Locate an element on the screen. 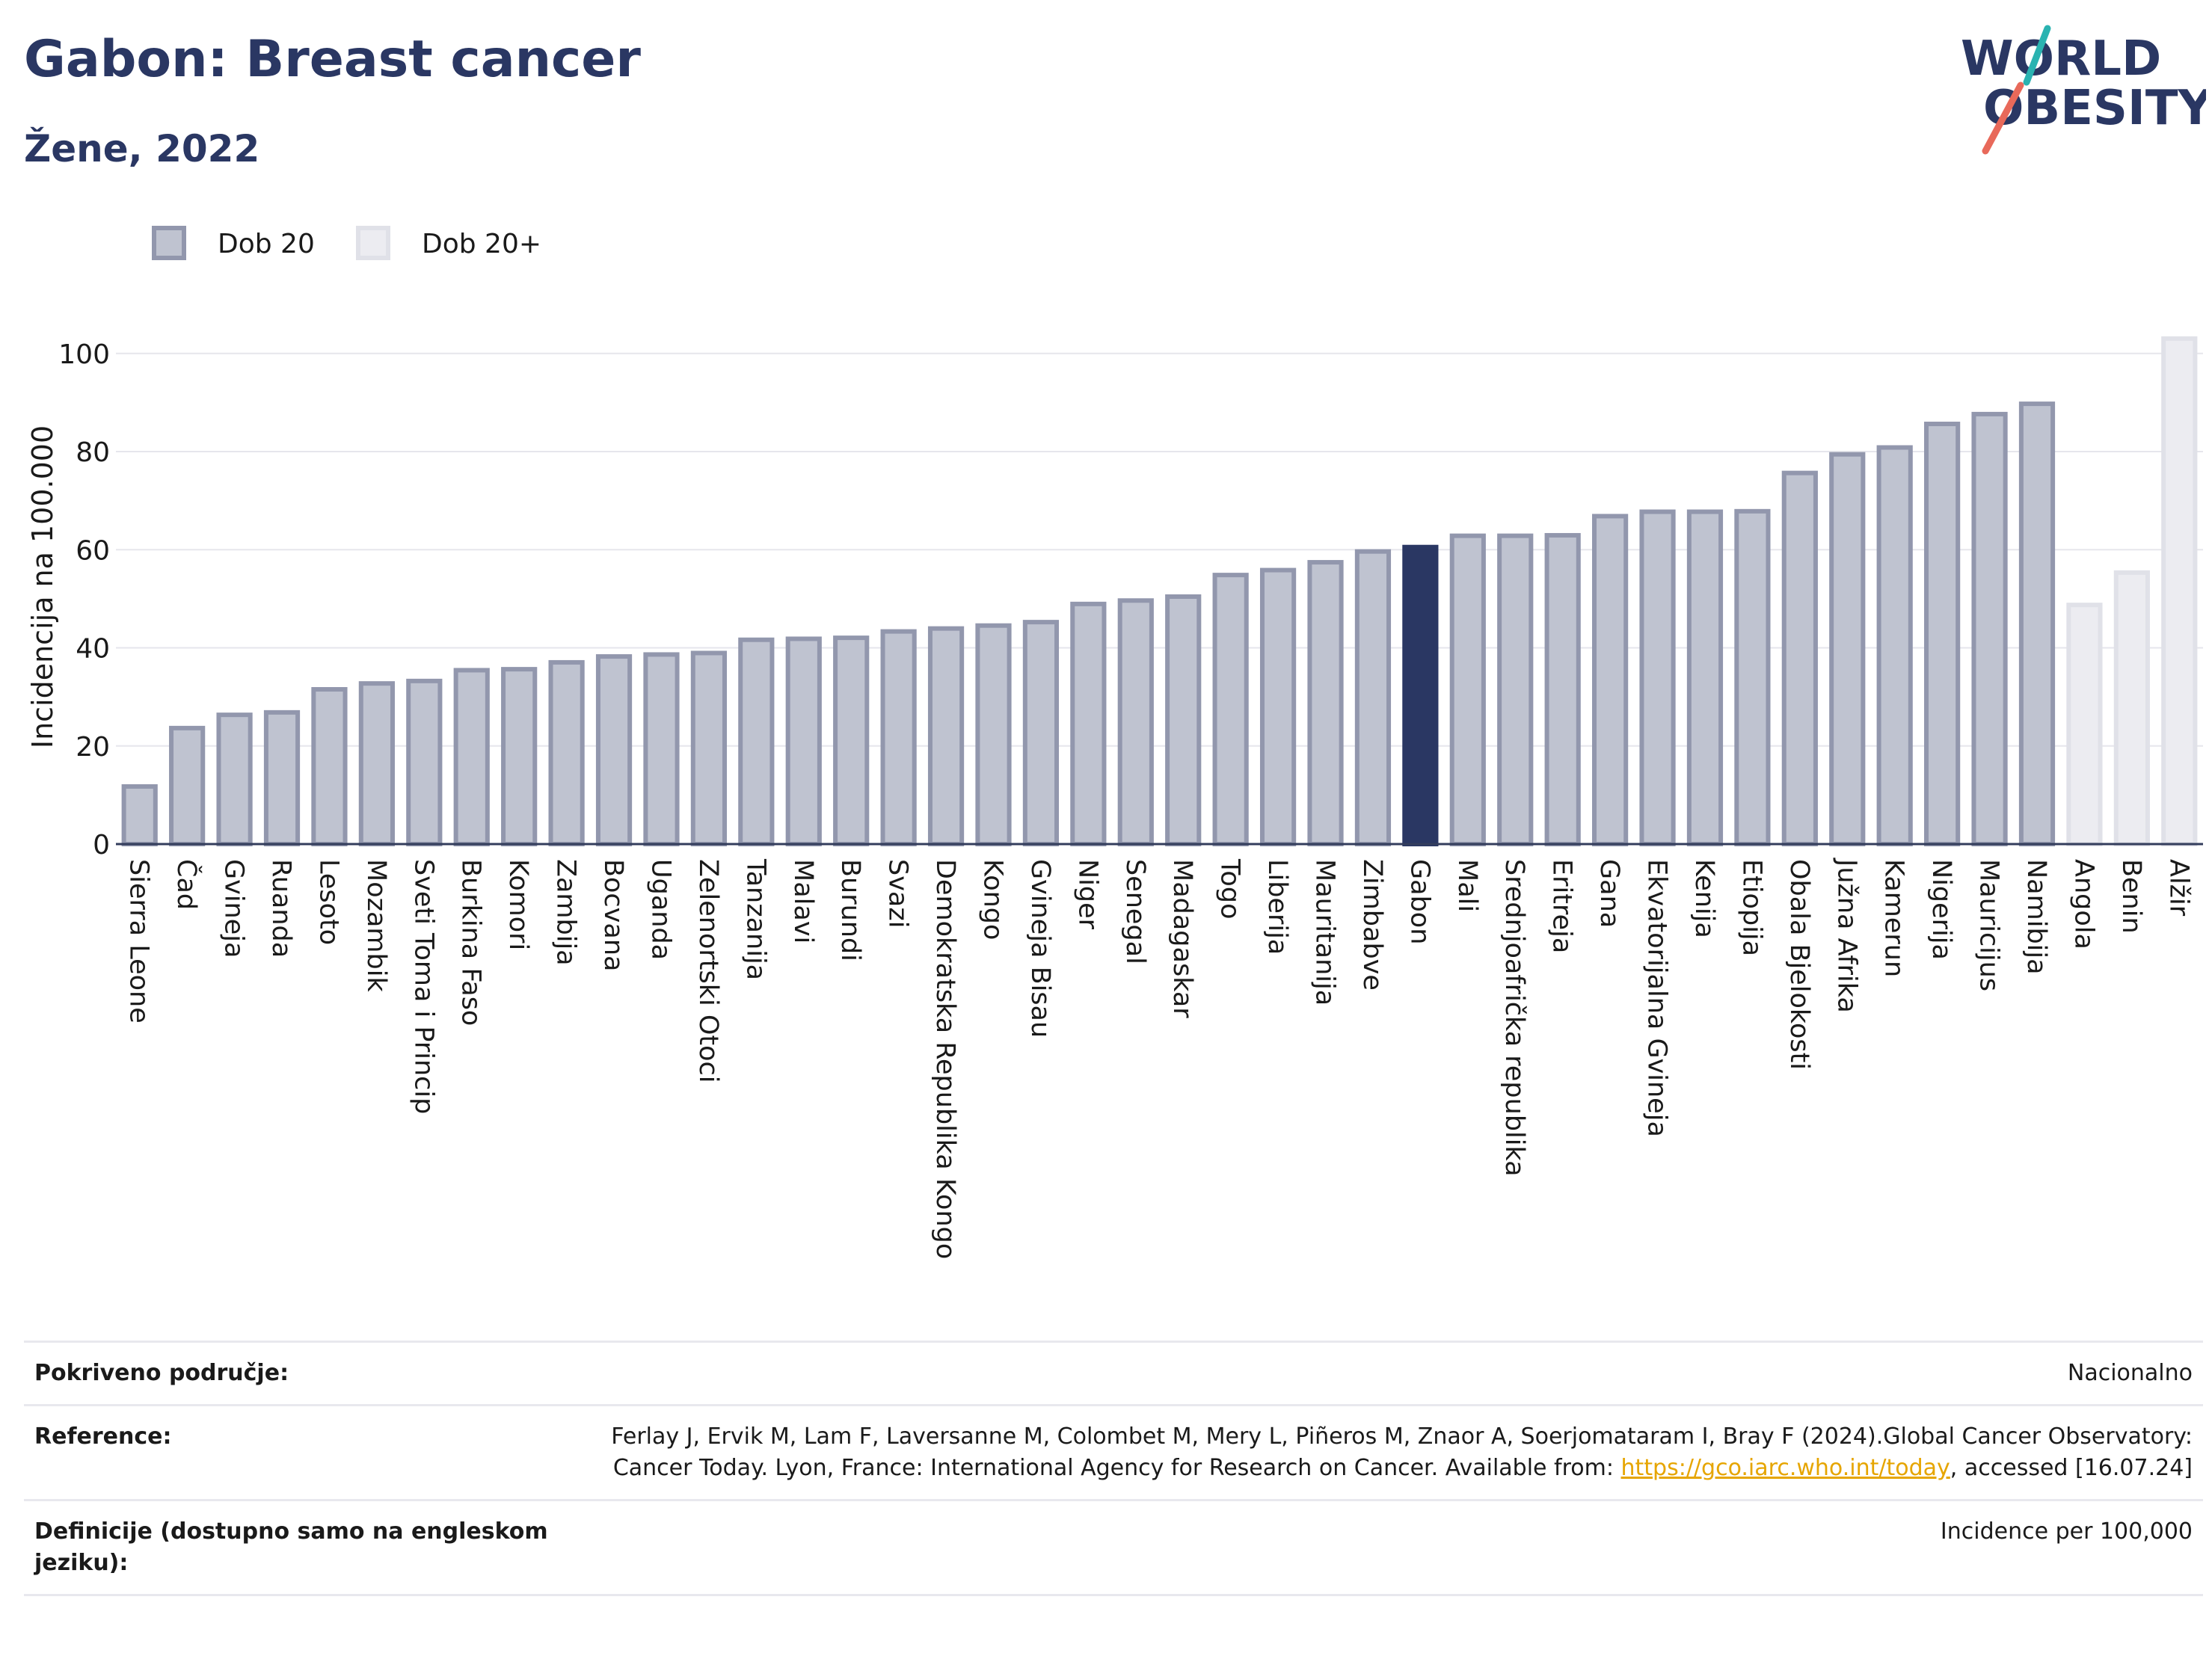 The width and height of the screenshot is (2212, 1656). logo-coral-stroke is located at coordinates (2003, 118).